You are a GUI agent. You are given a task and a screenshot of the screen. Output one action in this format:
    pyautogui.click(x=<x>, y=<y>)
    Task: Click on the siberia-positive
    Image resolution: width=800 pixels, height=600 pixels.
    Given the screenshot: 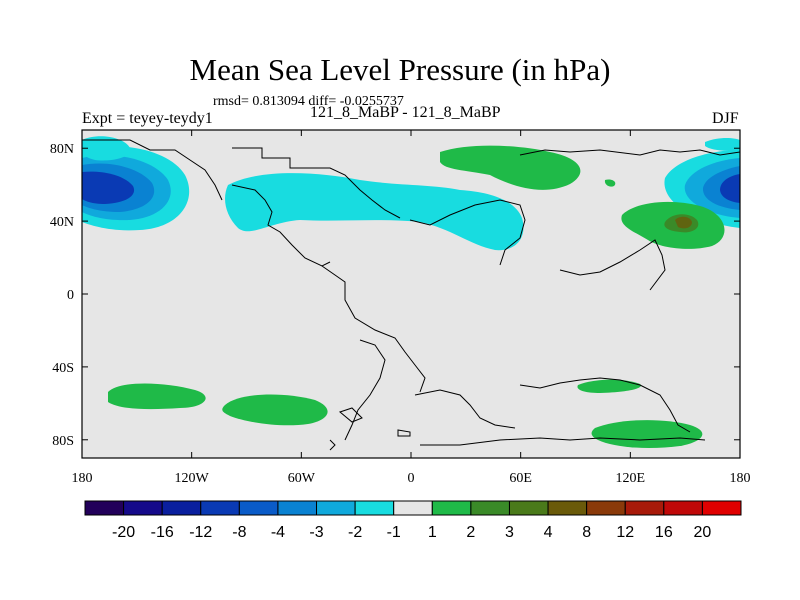 What is the action you would take?
    pyautogui.click(x=528, y=167)
    